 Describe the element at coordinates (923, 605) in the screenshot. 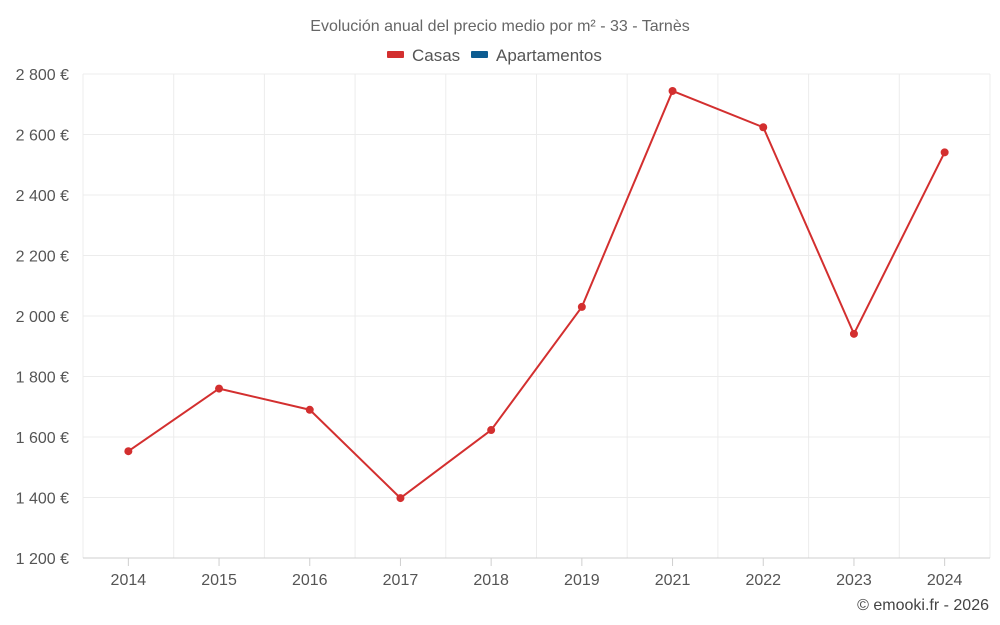

I see `credit-text: © emooki.fr - 2026` at that location.